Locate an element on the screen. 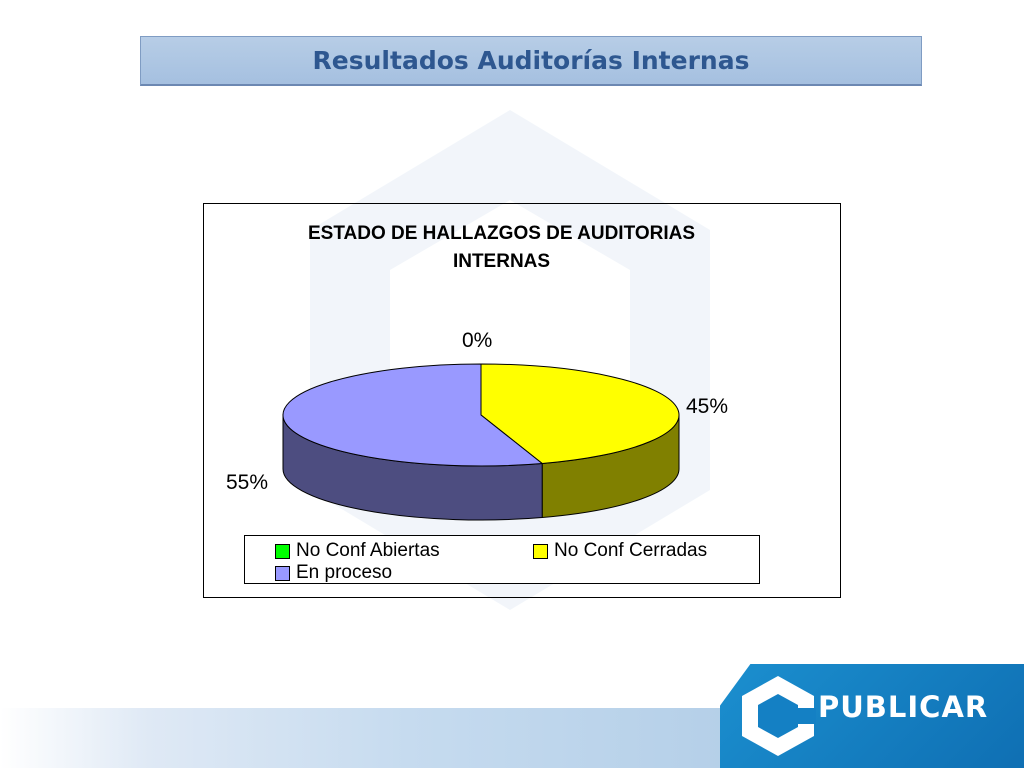  slide-title-bar: Resultados Auditorías Internas is located at coordinates (531, 61).